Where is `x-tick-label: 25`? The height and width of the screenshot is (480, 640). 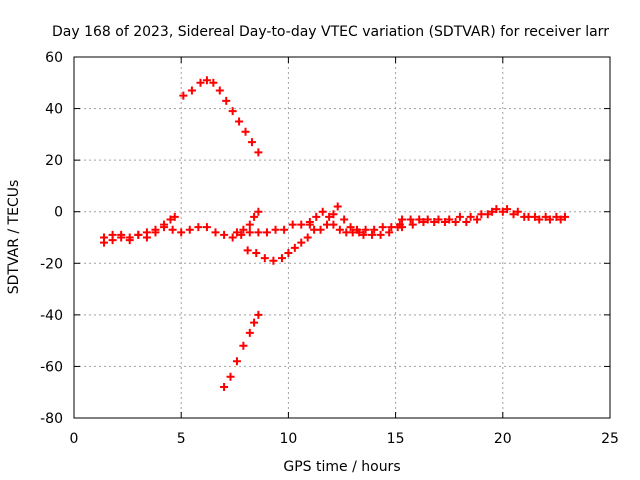 x-tick-label: 25 is located at coordinates (610, 439).